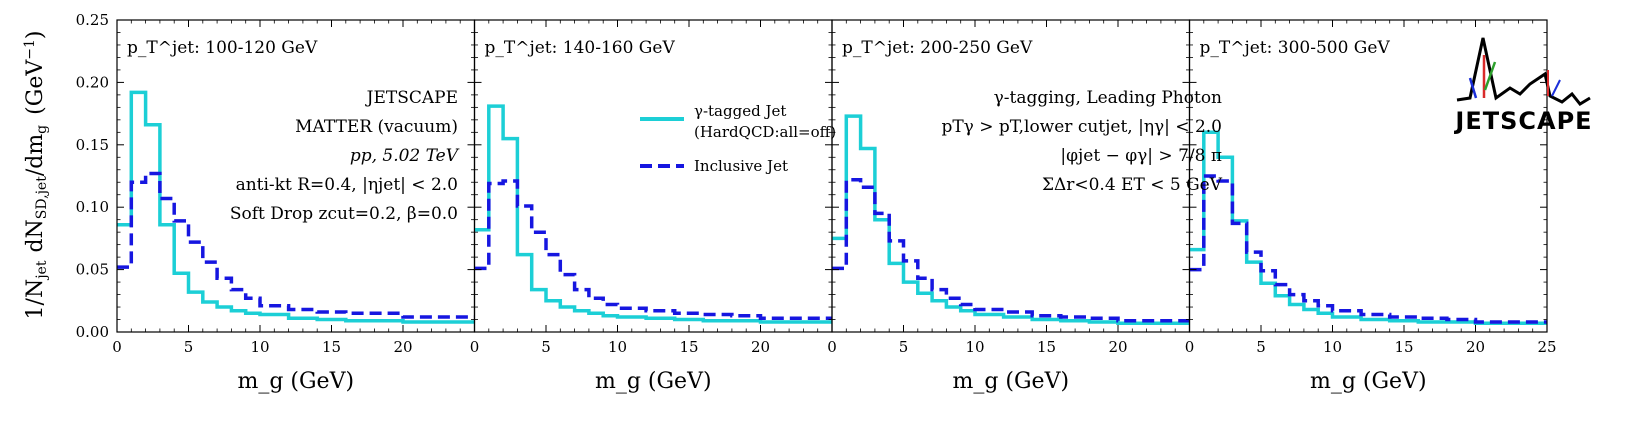 The image size is (1627, 427). I want to click on panel-label-4: p_T^jet: 300-500 GeV, so click(1295, 48).